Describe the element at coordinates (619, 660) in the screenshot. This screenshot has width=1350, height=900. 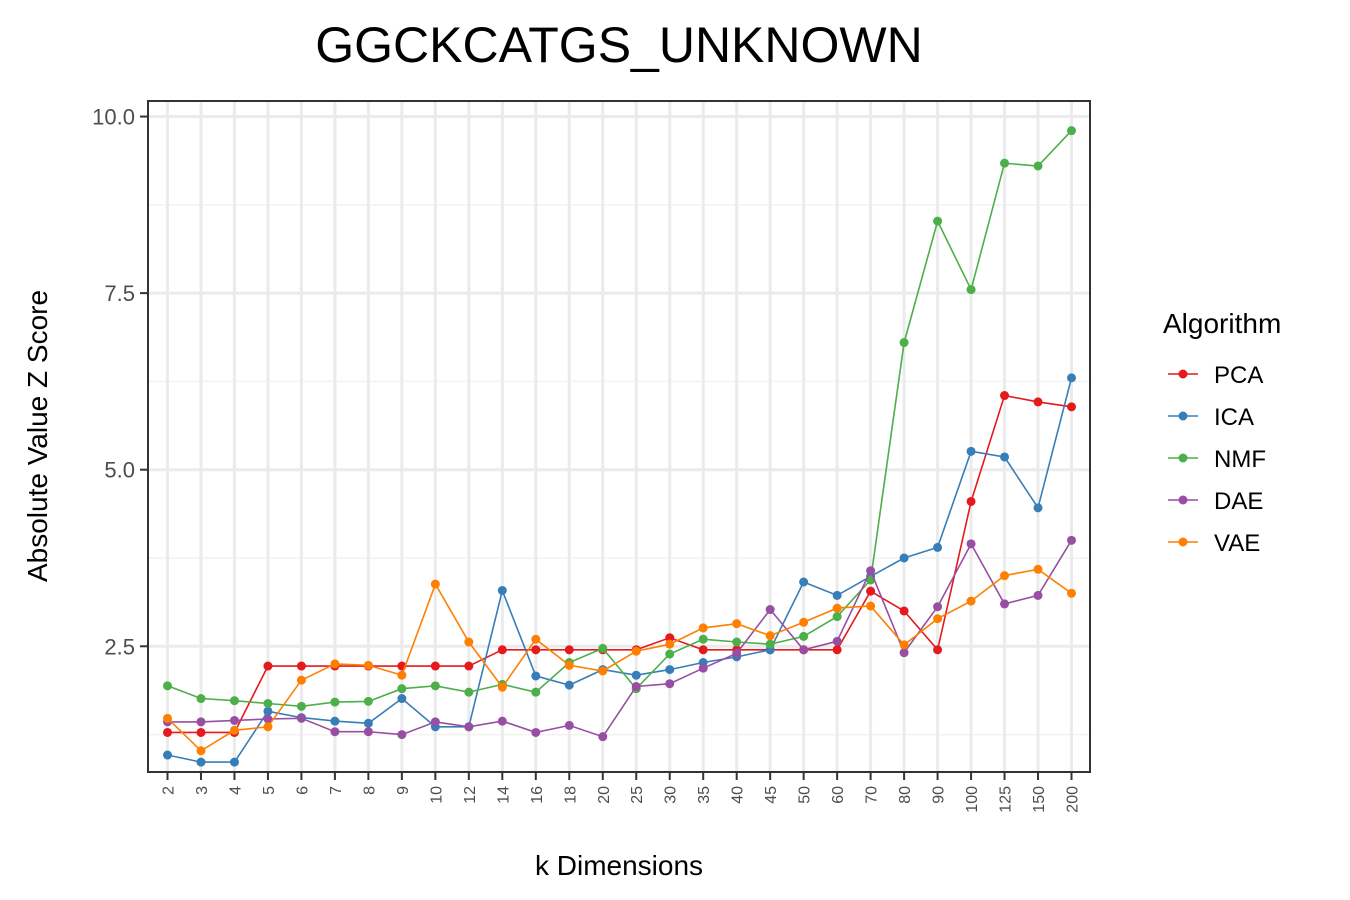
I see `series-line-vae` at that location.